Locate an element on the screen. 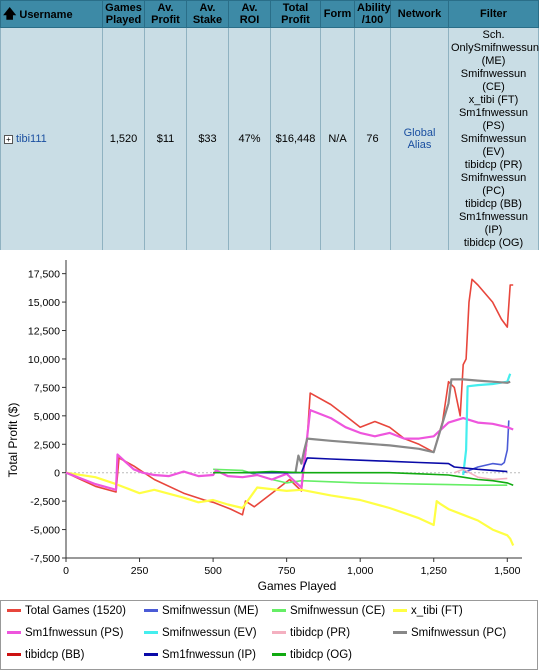  y-tick-label: 17,500 is located at coordinates (44, 275).